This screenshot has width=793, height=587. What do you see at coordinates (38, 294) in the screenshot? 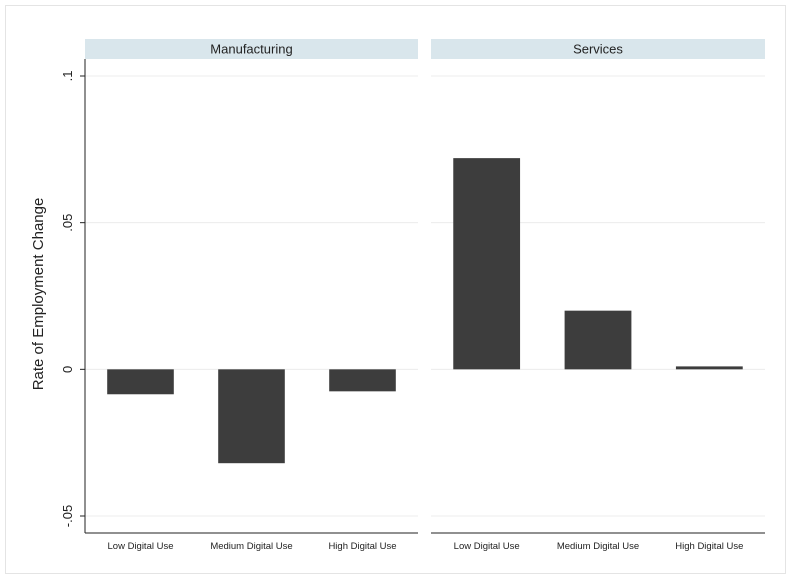
I see `y-axis-label: Rate of Employment Change` at bounding box center [38, 294].